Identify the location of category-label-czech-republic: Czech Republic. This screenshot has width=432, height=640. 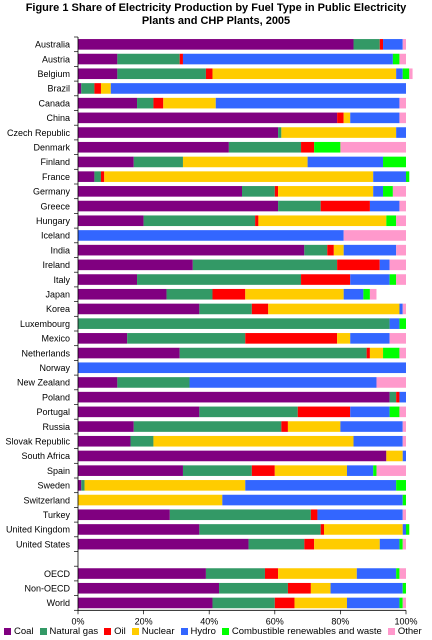
(39, 133).